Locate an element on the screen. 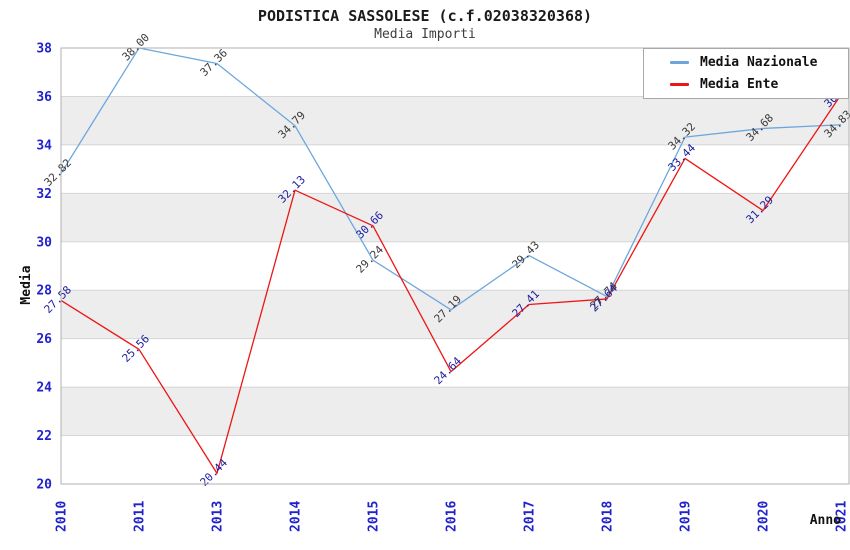 The height and width of the screenshot is (550, 850). legend-label: Media Nazionale is located at coordinates (759, 63).